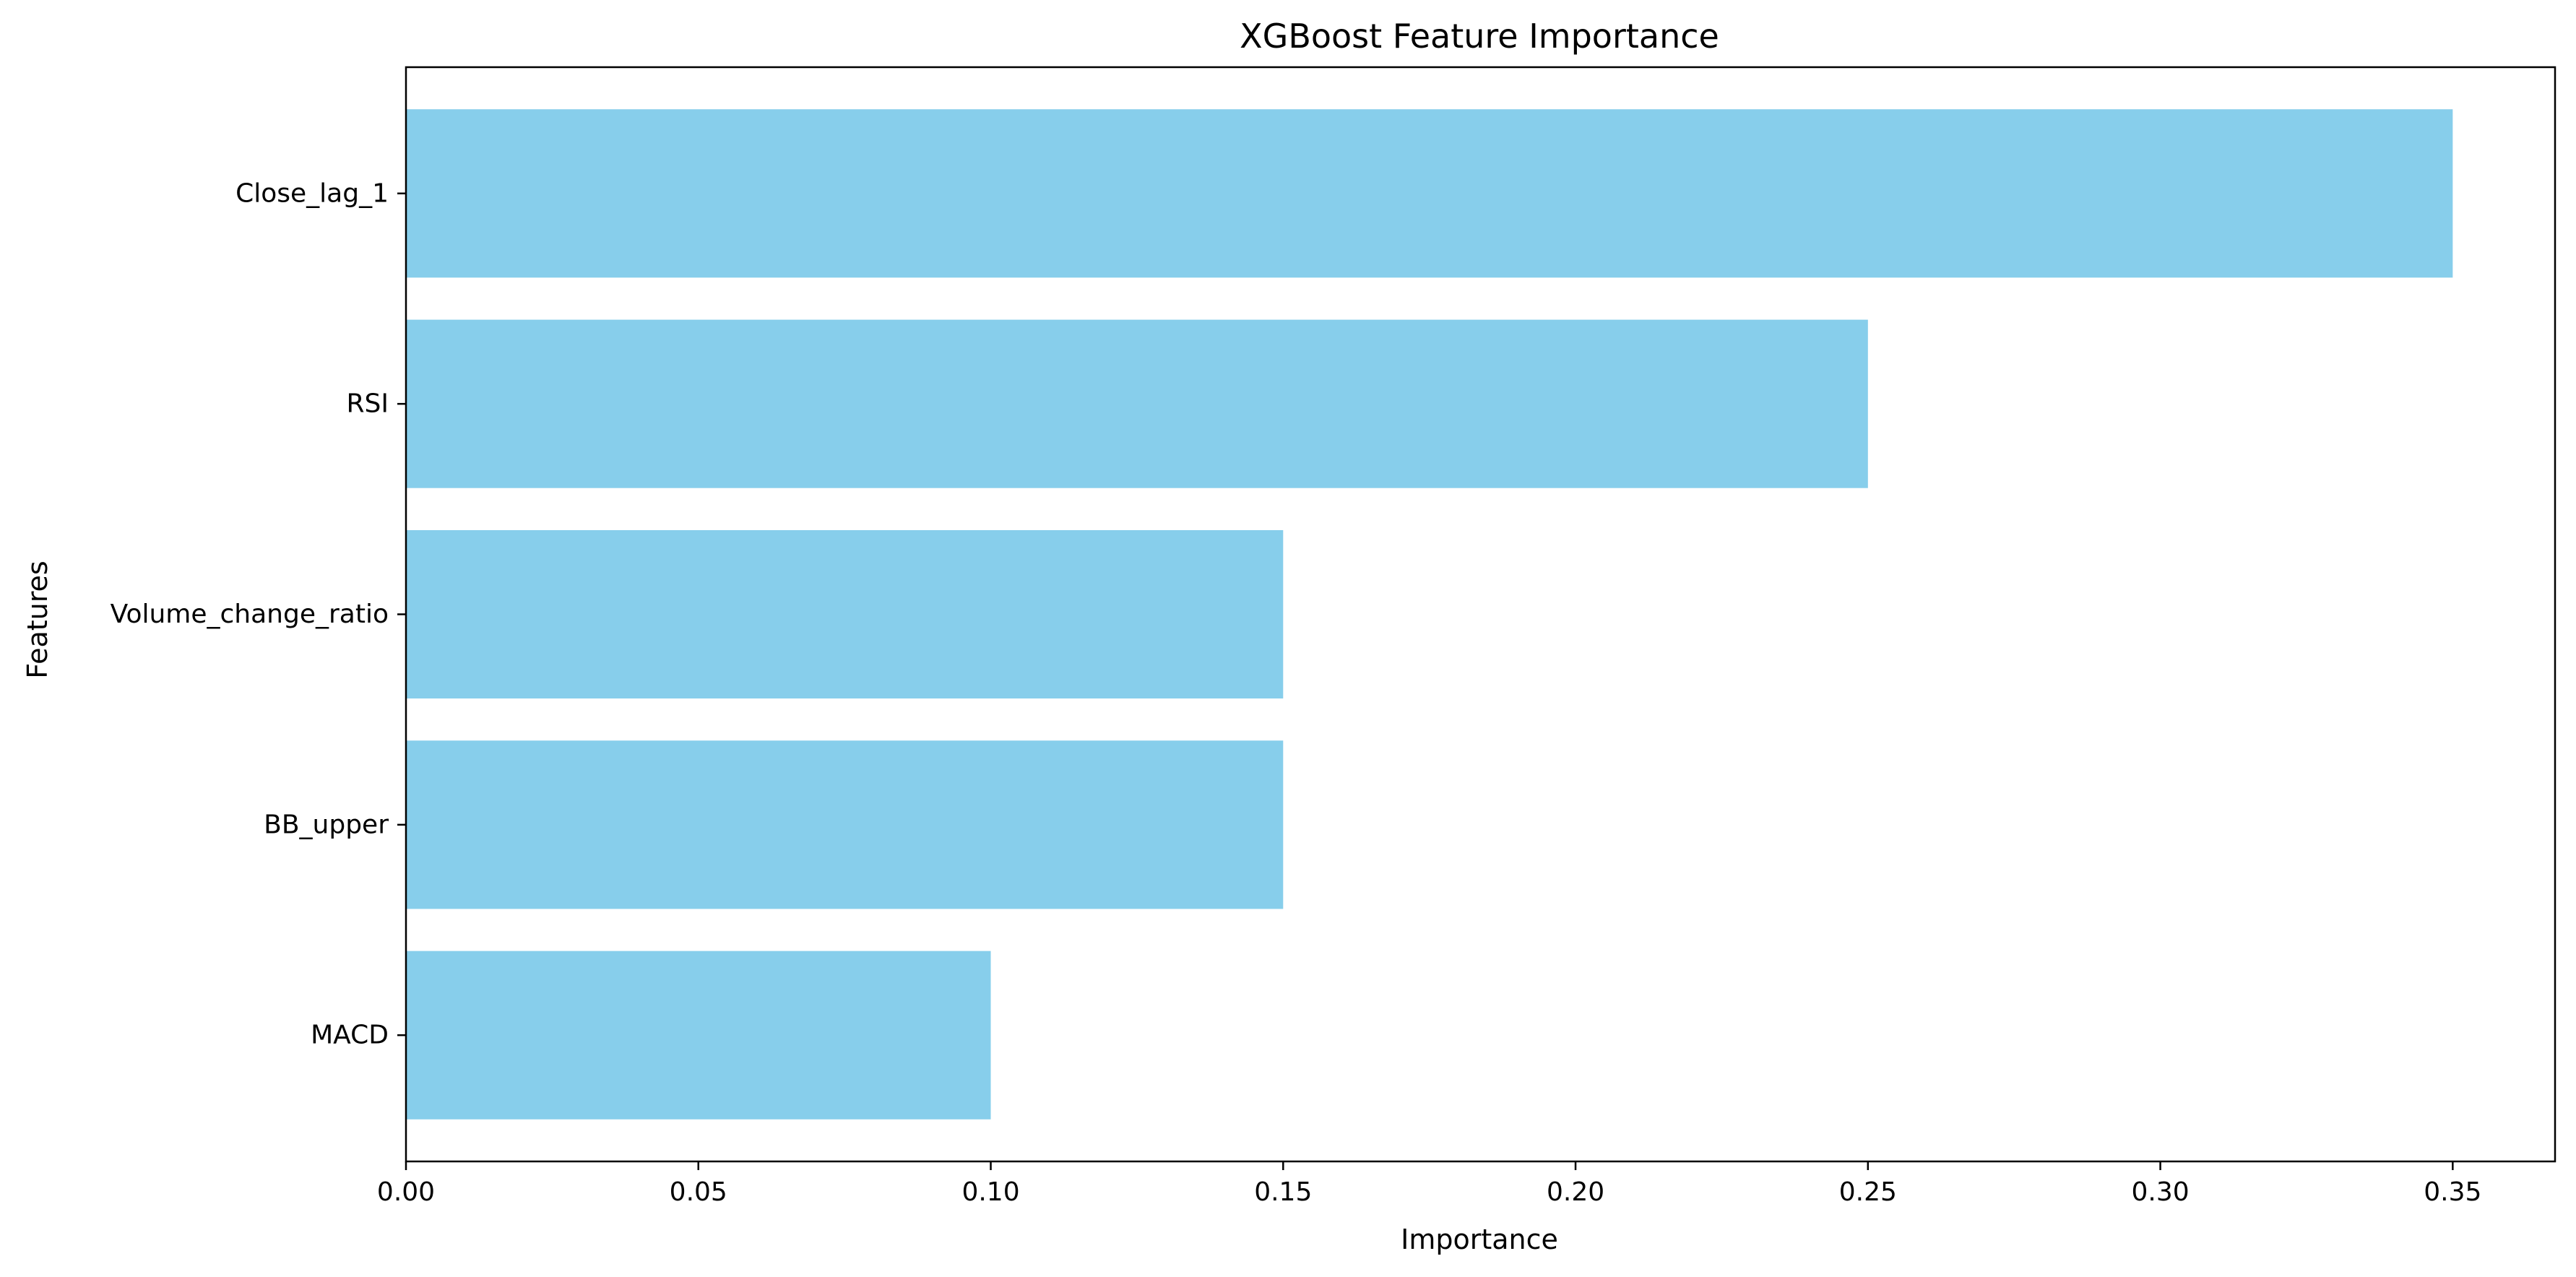 The width and height of the screenshot is (2576, 1277). I want to click on bar-bb-upper, so click(845, 824).